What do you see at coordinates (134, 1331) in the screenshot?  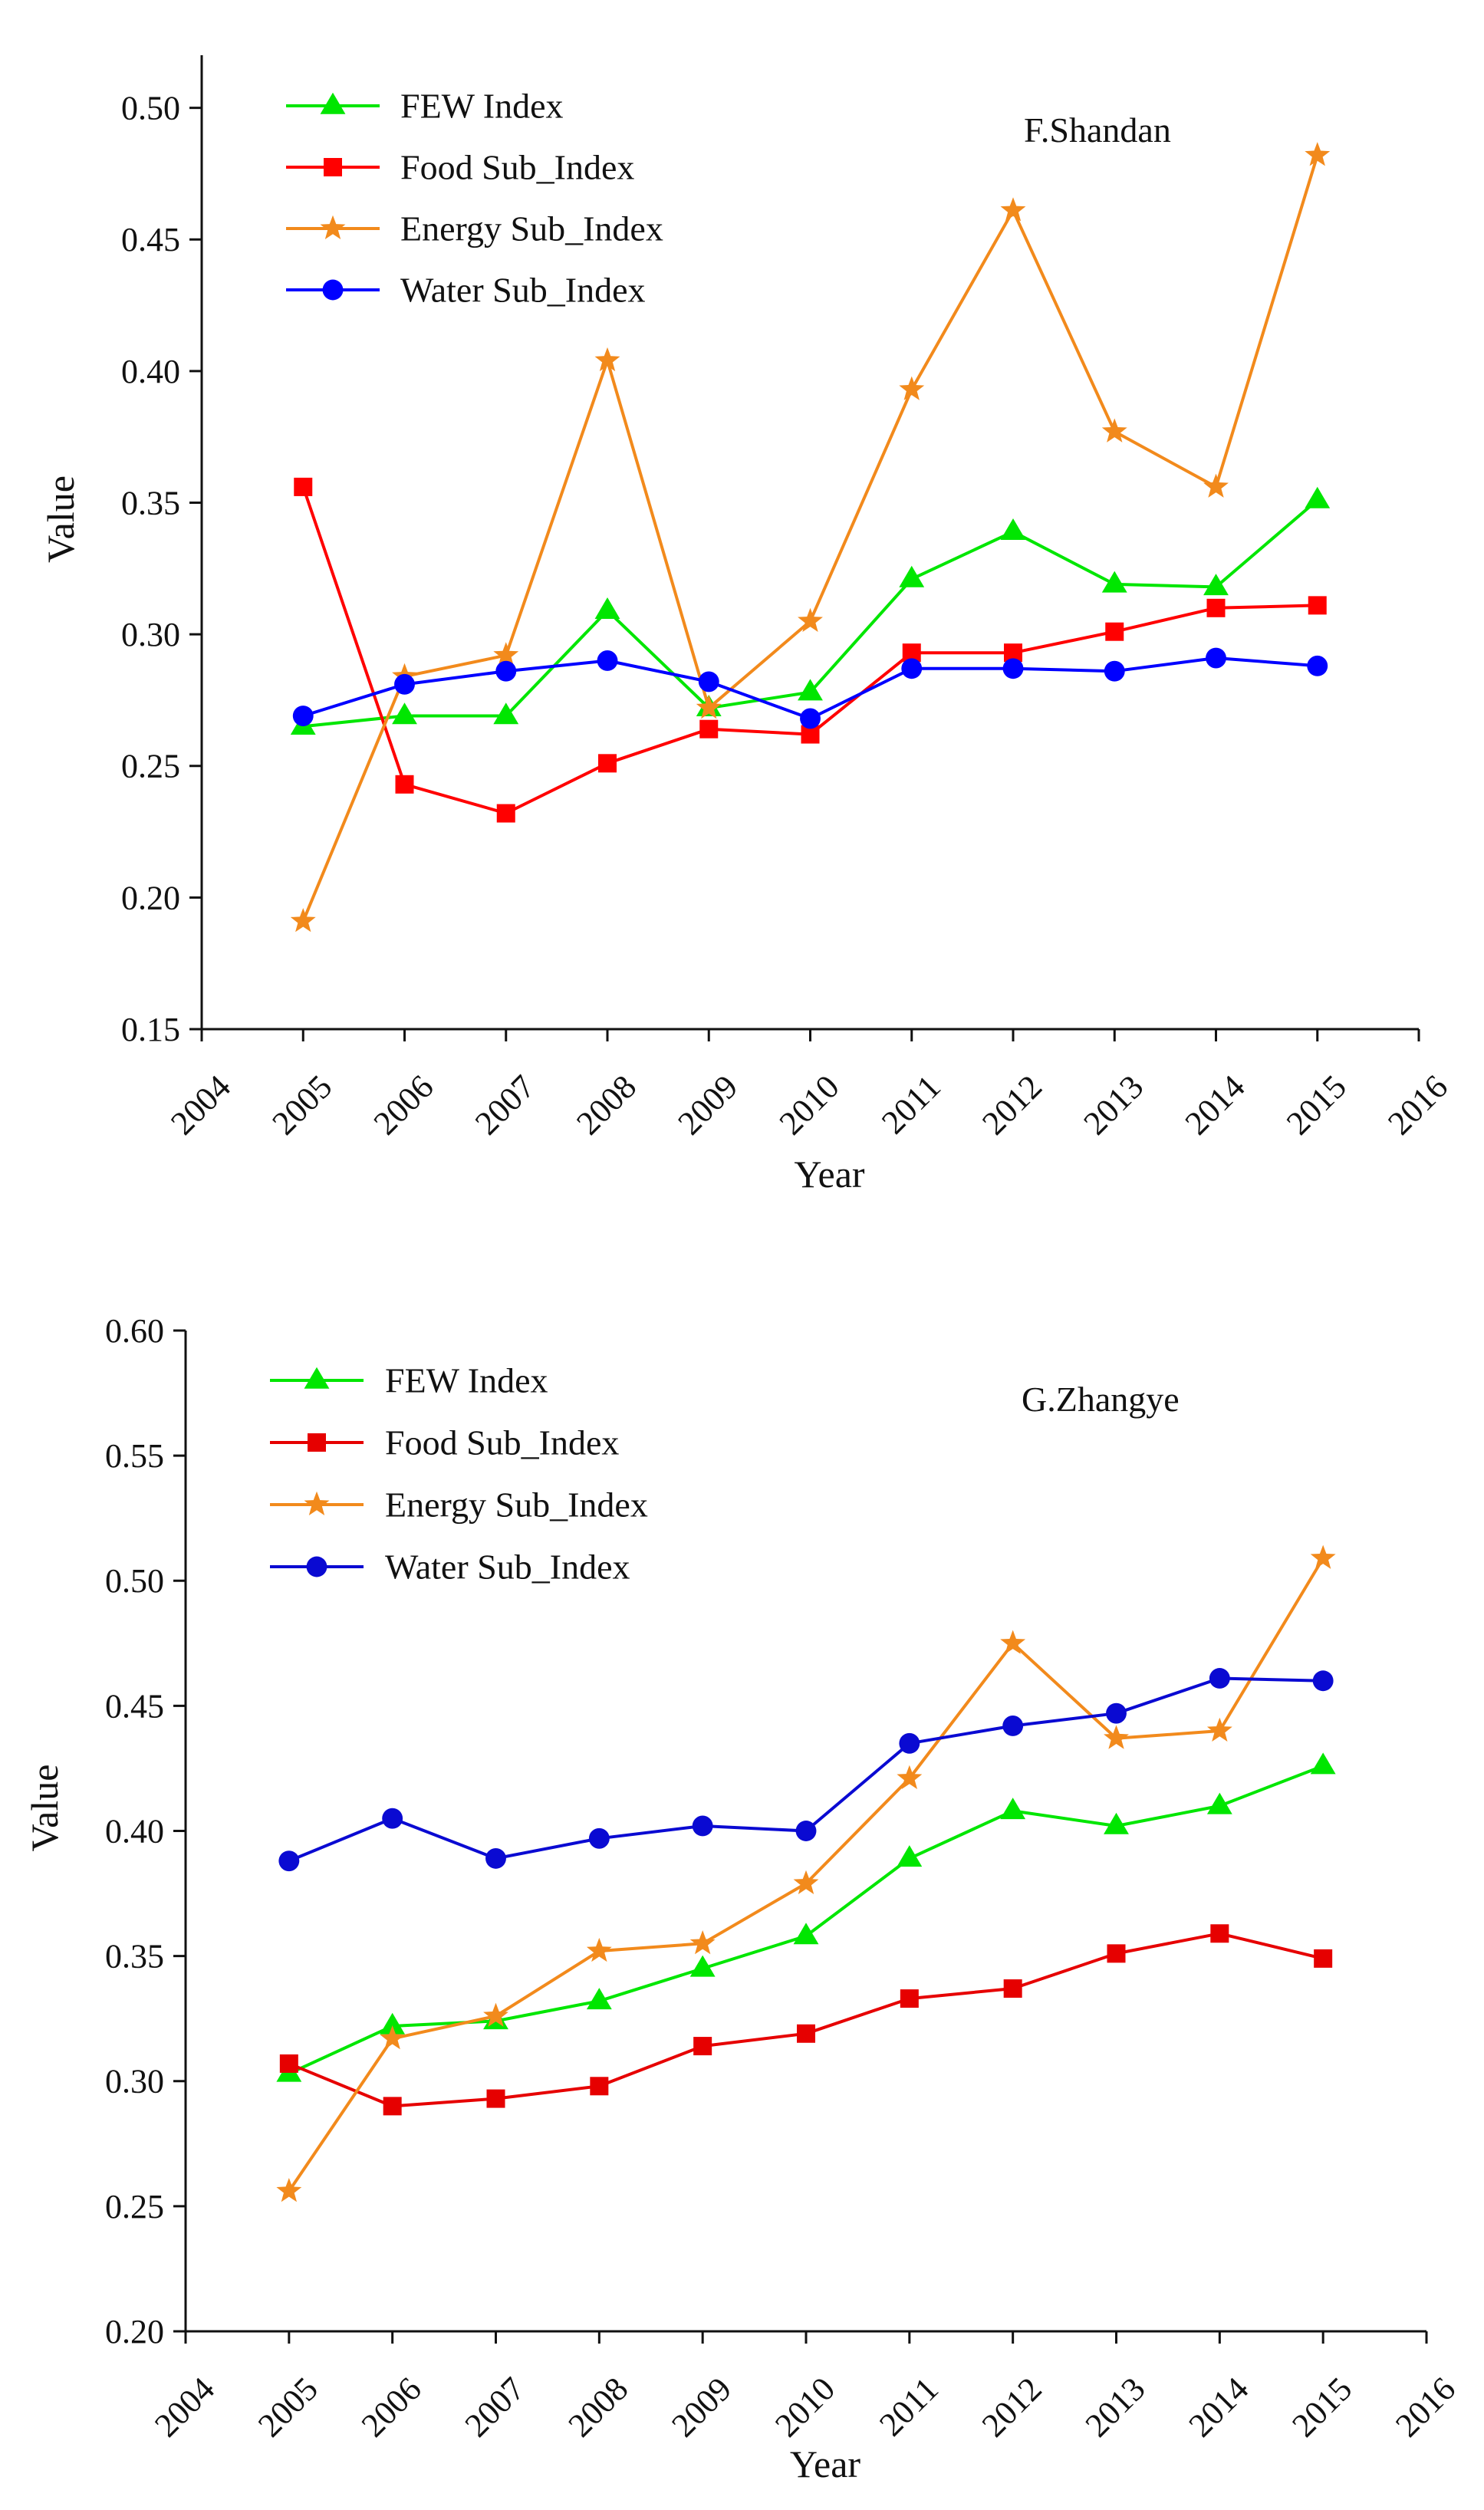 I see `y-tick-label: 0.60` at bounding box center [134, 1331].